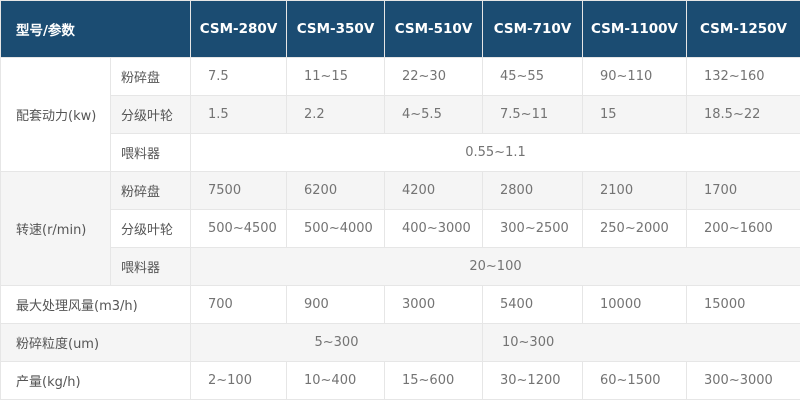  Describe the element at coordinates (641, 342) in the screenshot. I see `merged-value-cell-right: 10~300` at that location.